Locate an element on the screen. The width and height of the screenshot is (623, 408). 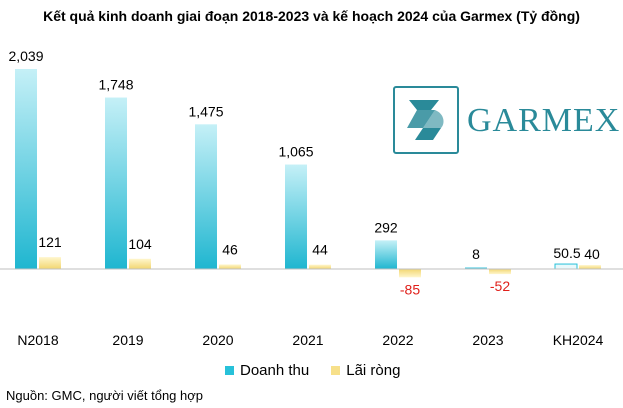
source-note: Nguồn: GMC, người viết tổng hợp is located at coordinates (105, 395).